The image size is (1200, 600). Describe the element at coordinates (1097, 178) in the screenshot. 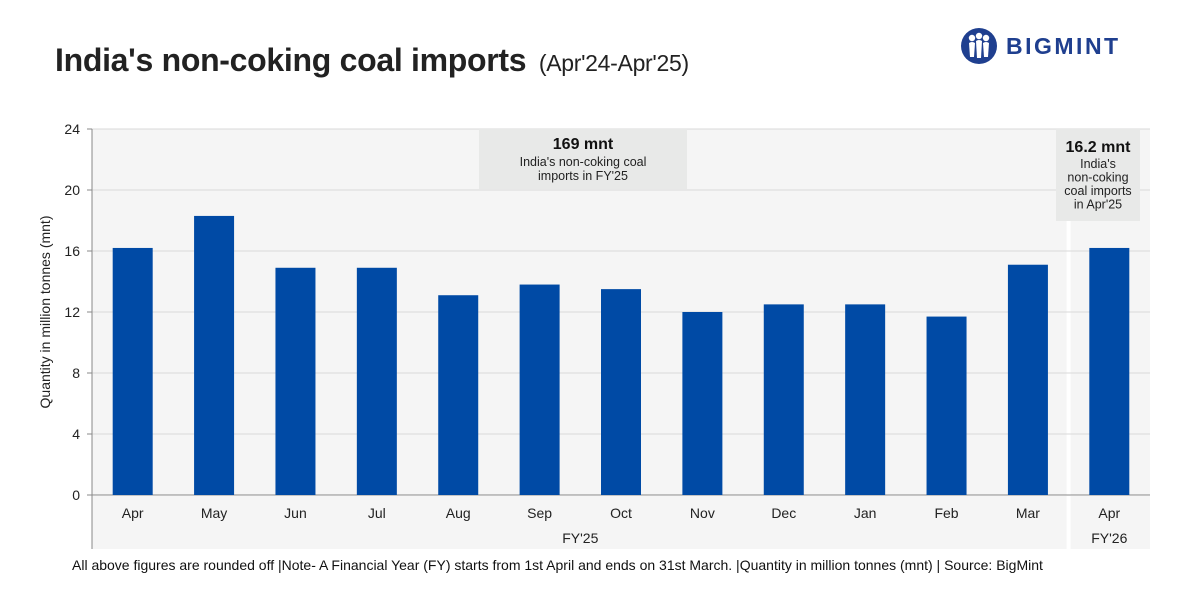

I see `annotation-apr25-line: non-coking` at that location.